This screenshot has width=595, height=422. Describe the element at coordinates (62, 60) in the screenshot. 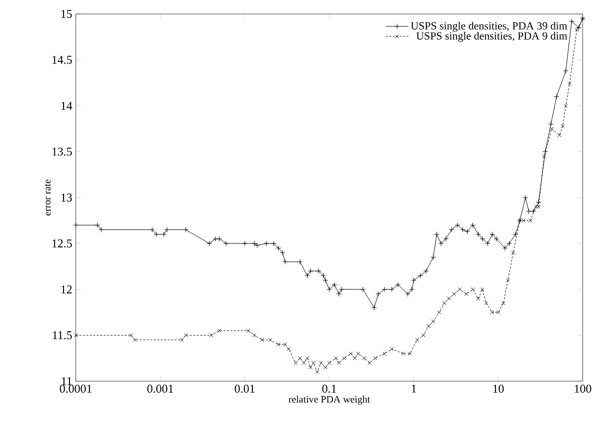

I see `y-tick-label: 14.5` at that location.